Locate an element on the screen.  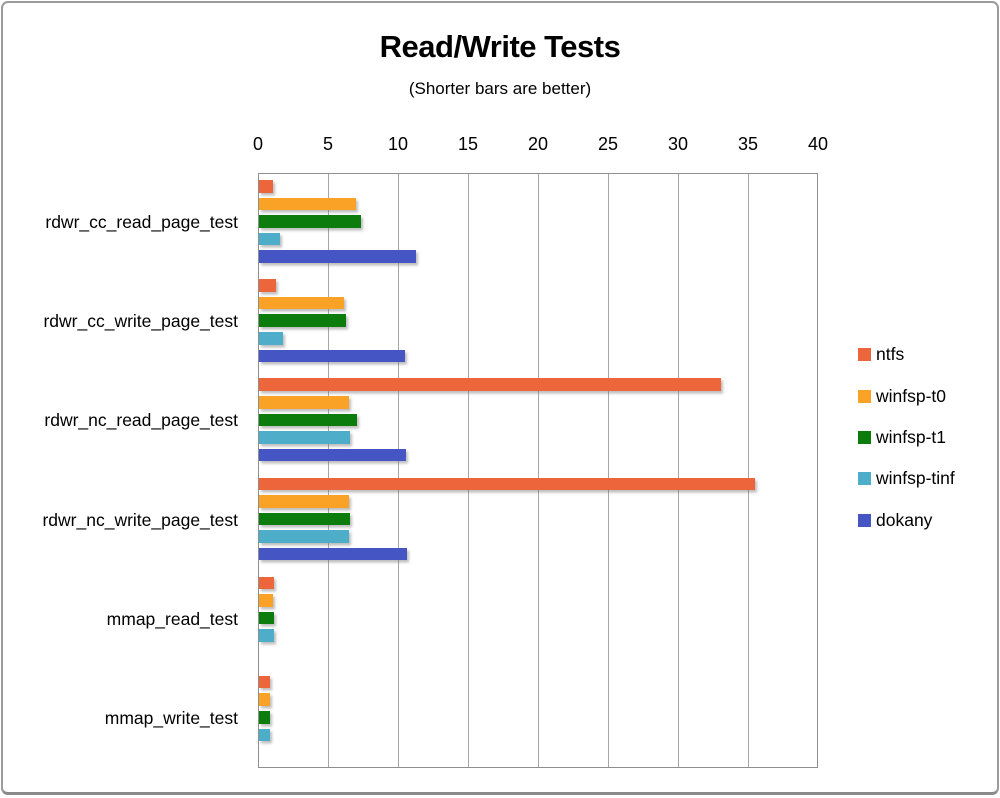
bar-winfsp-tinf-rdwr_cc_read_page_test is located at coordinates (269, 239).